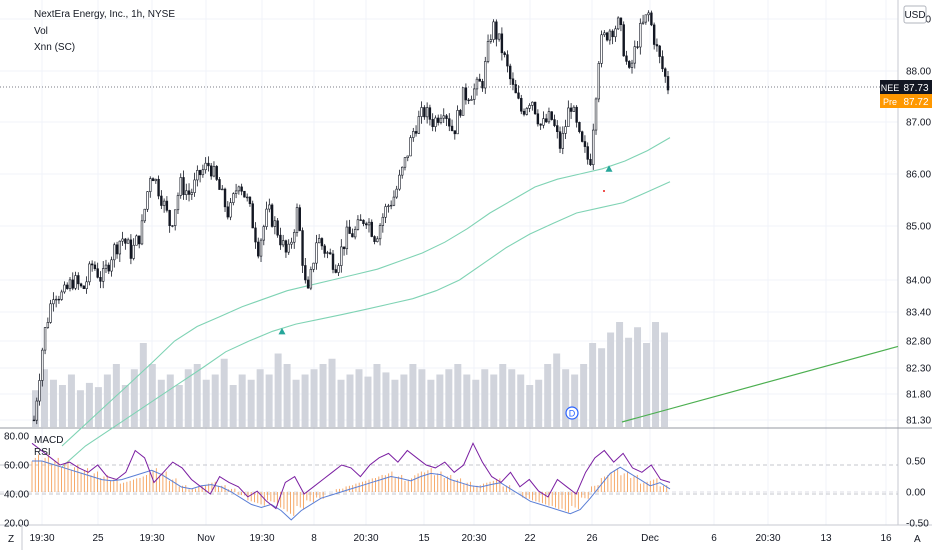 This screenshot has width=932, height=550. What do you see at coordinates (917, 539) in the screenshot?
I see `auto-scale-button: A` at bounding box center [917, 539].